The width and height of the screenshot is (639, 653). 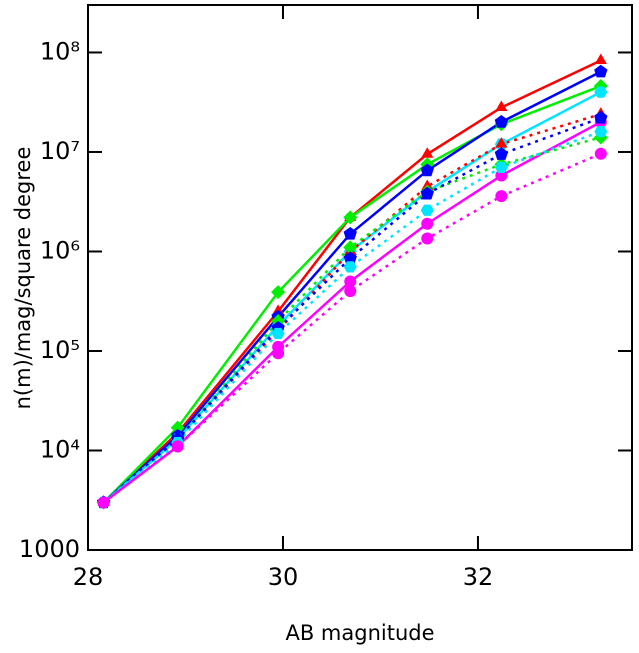 I want to click on y-tick-label: 10⁴, so click(x=60, y=449).